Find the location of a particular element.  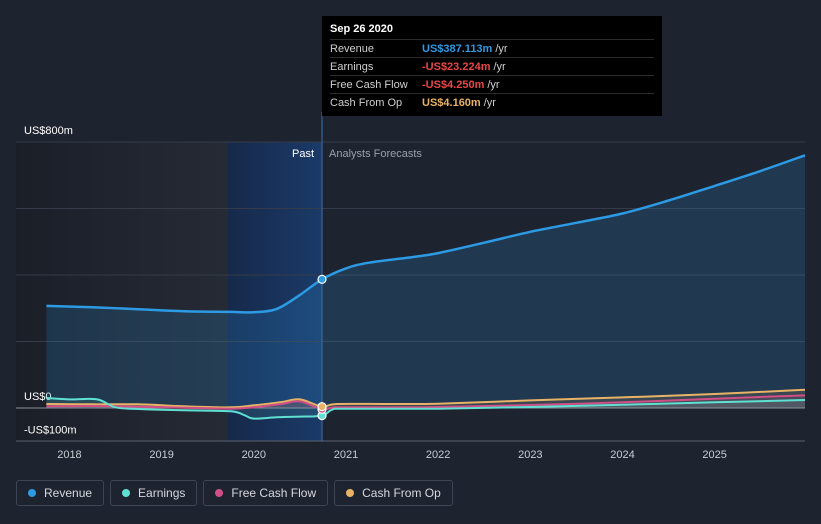

legend-item-cash-from-op: Cash From Op is located at coordinates (393, 493).